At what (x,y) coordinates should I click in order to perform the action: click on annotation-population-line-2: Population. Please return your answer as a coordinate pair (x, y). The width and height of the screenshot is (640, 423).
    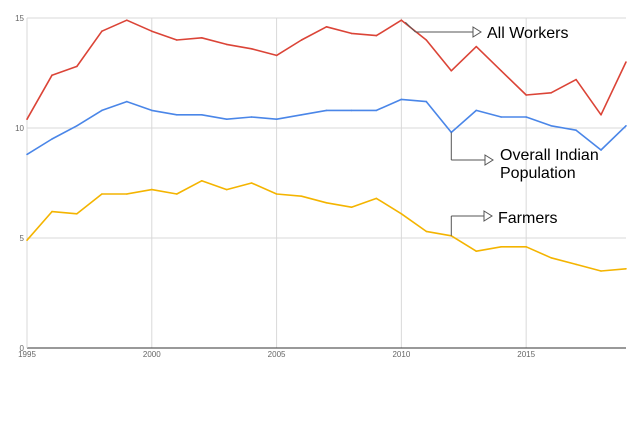
    Looking at the image, I should click on (538, 173).